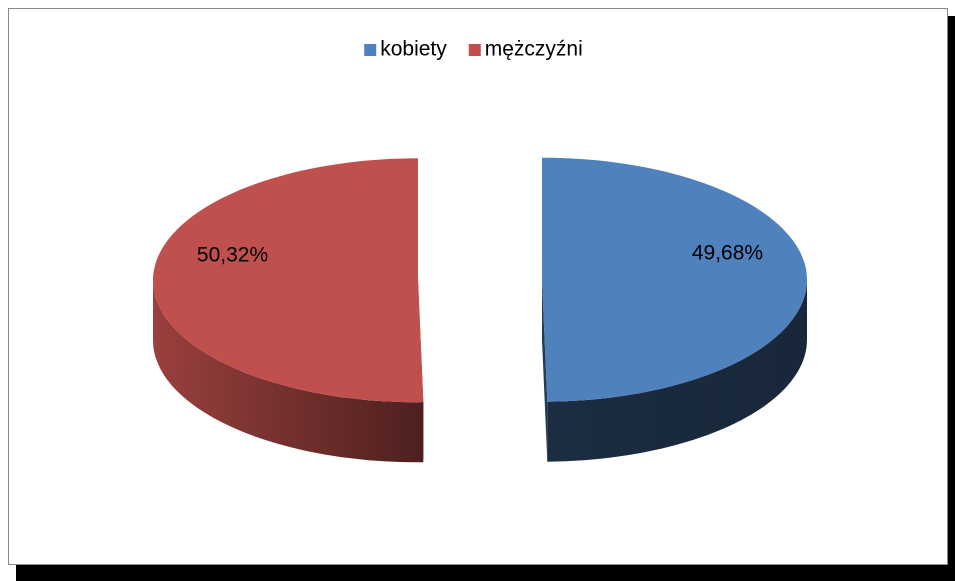 Image resolution: width=955 pixels, height=581 pixels. Describe the element at coordinates (534, 49) in the screenshot. I see `legend-label: mężczyźni` at that location.